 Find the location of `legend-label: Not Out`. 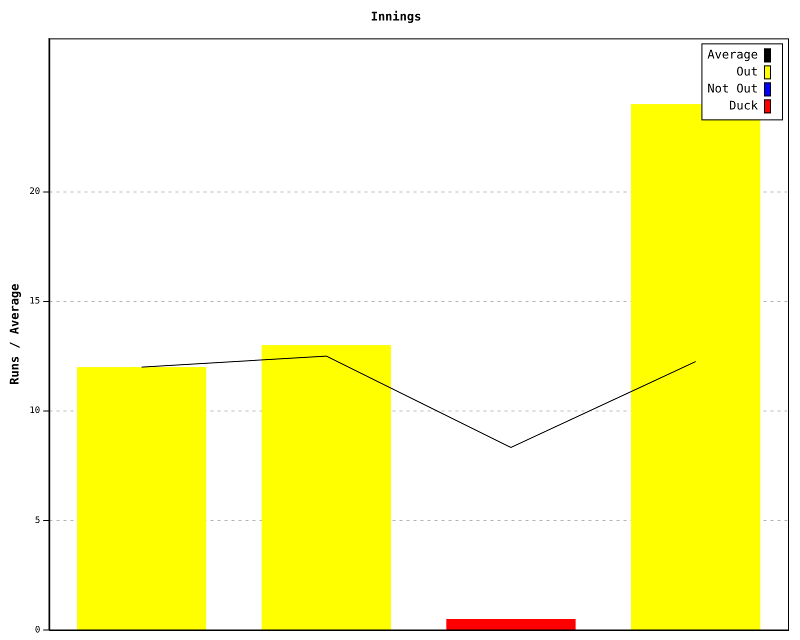

legend-label: Not Out is located at coordinates (732, 89).